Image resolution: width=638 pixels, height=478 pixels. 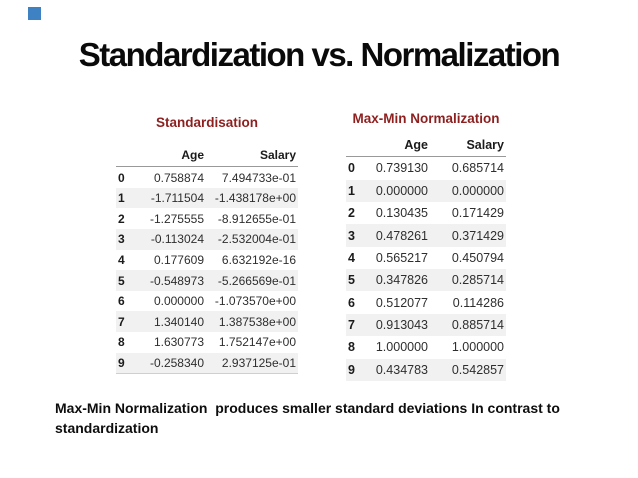 I want to click on table-cell: 0.913043, so click(x=401, y=325).